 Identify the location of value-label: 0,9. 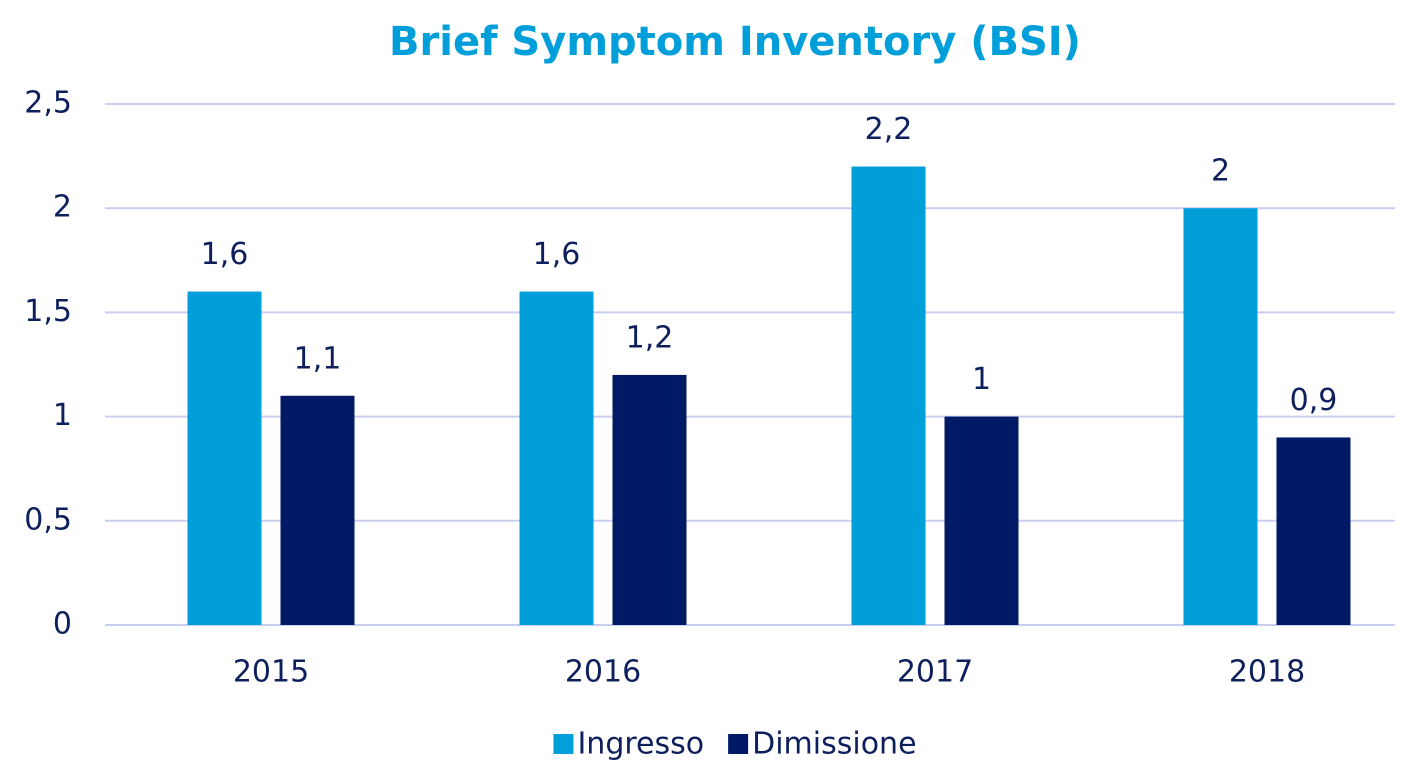
(1314, 400).